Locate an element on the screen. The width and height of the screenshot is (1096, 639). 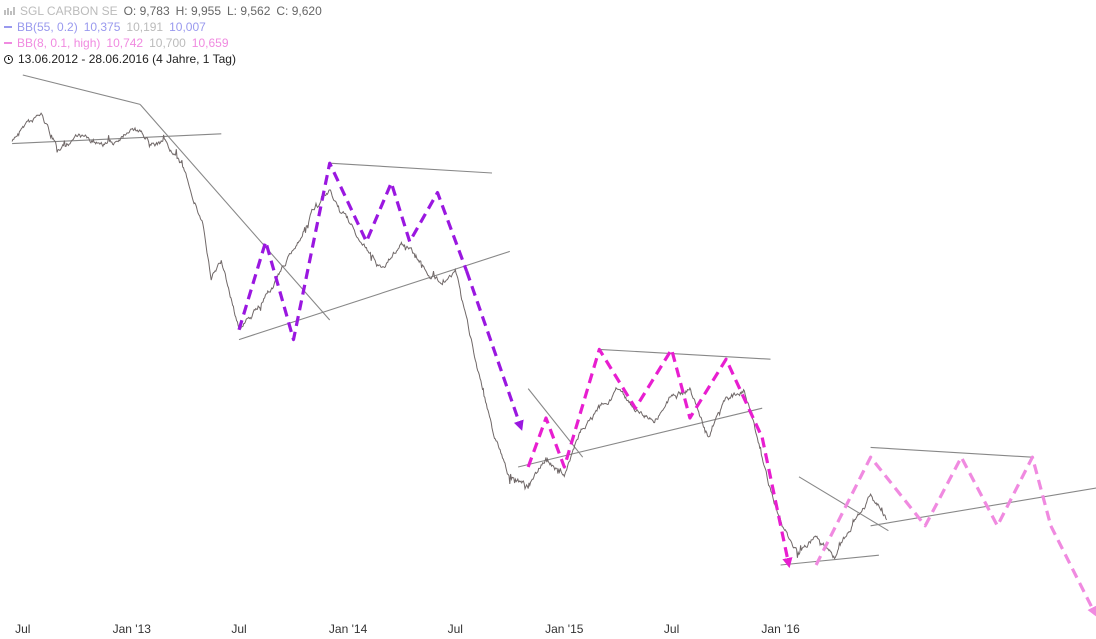
chart-icon is located at coordinates (9, 11).